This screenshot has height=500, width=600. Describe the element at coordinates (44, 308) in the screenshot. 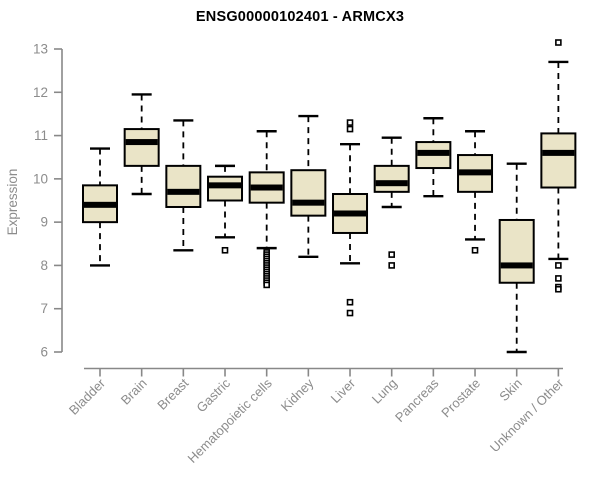

I see `y-tick-label: 7` at that location.